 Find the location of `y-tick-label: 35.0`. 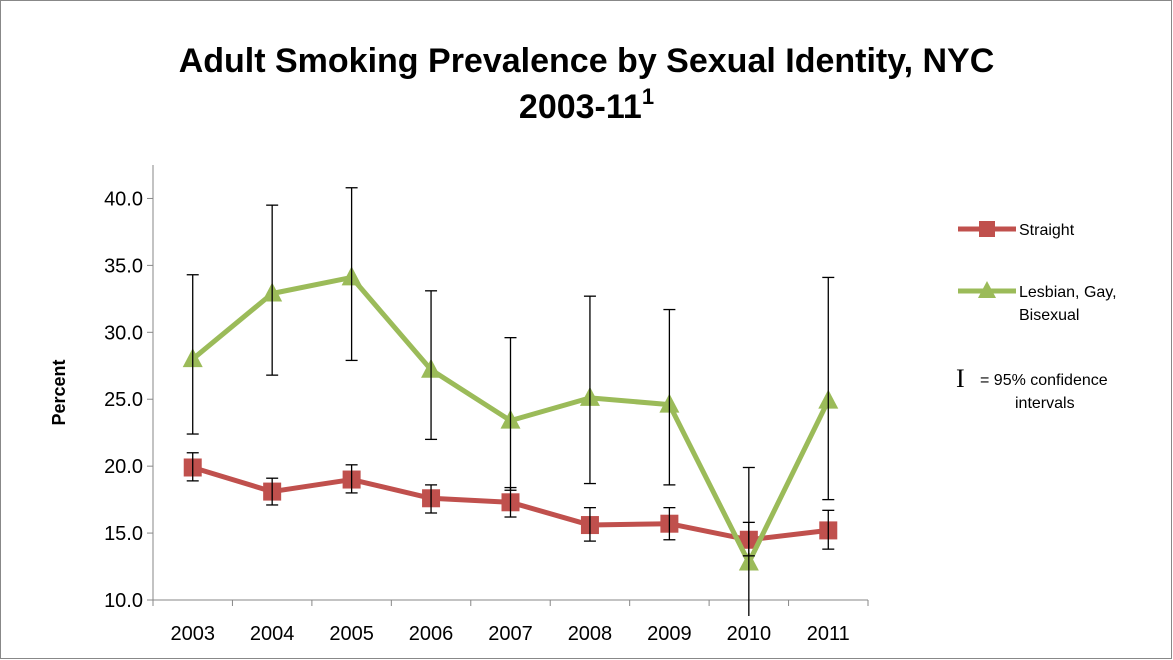

y-tick-label: 35.0 is located at coordinates (123, 266).